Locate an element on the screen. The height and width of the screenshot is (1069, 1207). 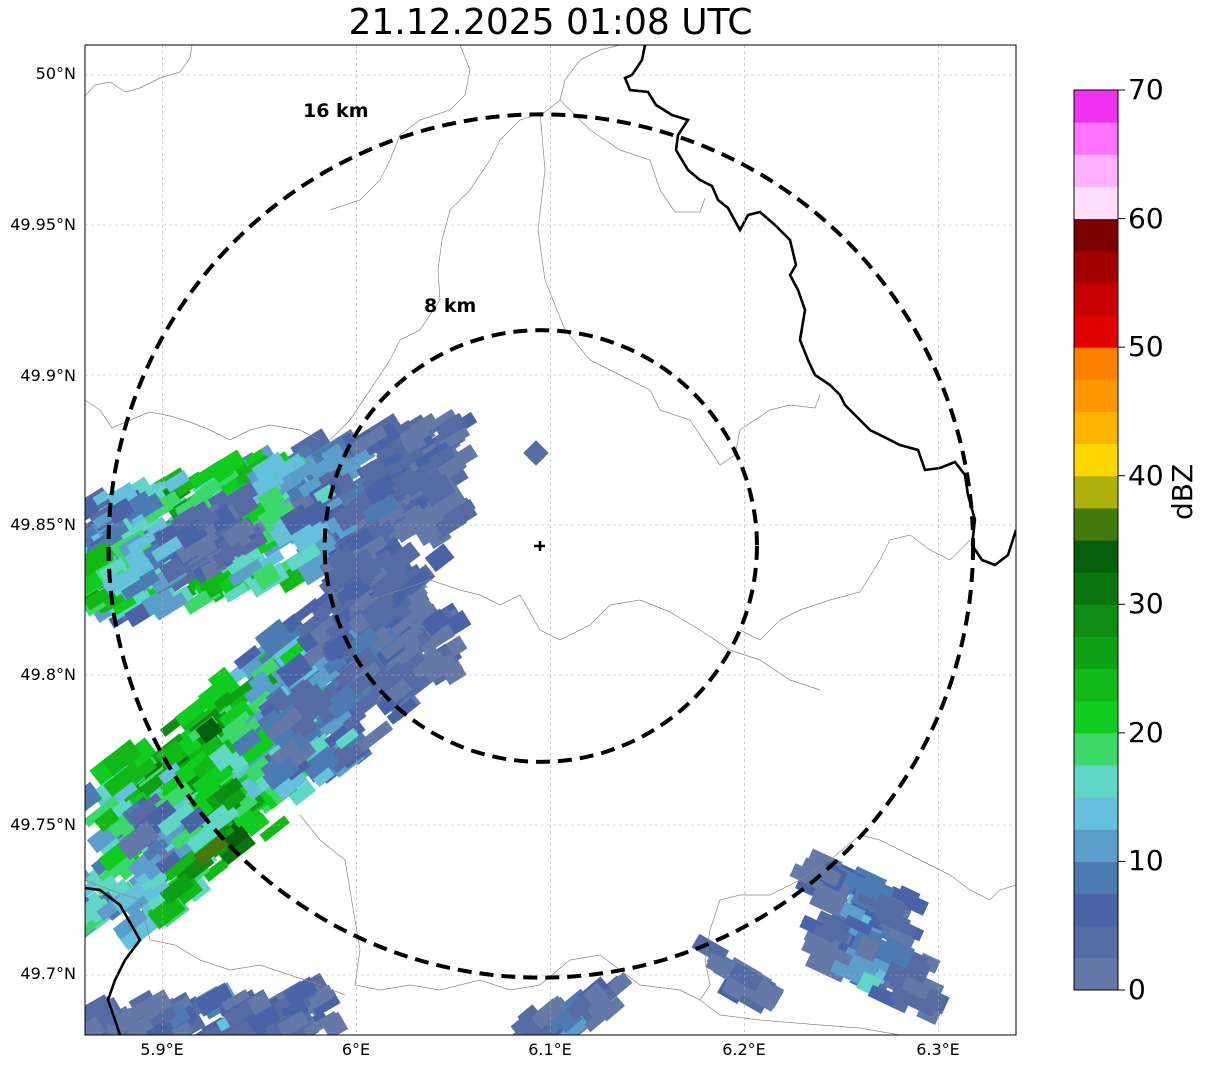
lat-label-49-9: 49.9°N is located at coordinates (48, 375).